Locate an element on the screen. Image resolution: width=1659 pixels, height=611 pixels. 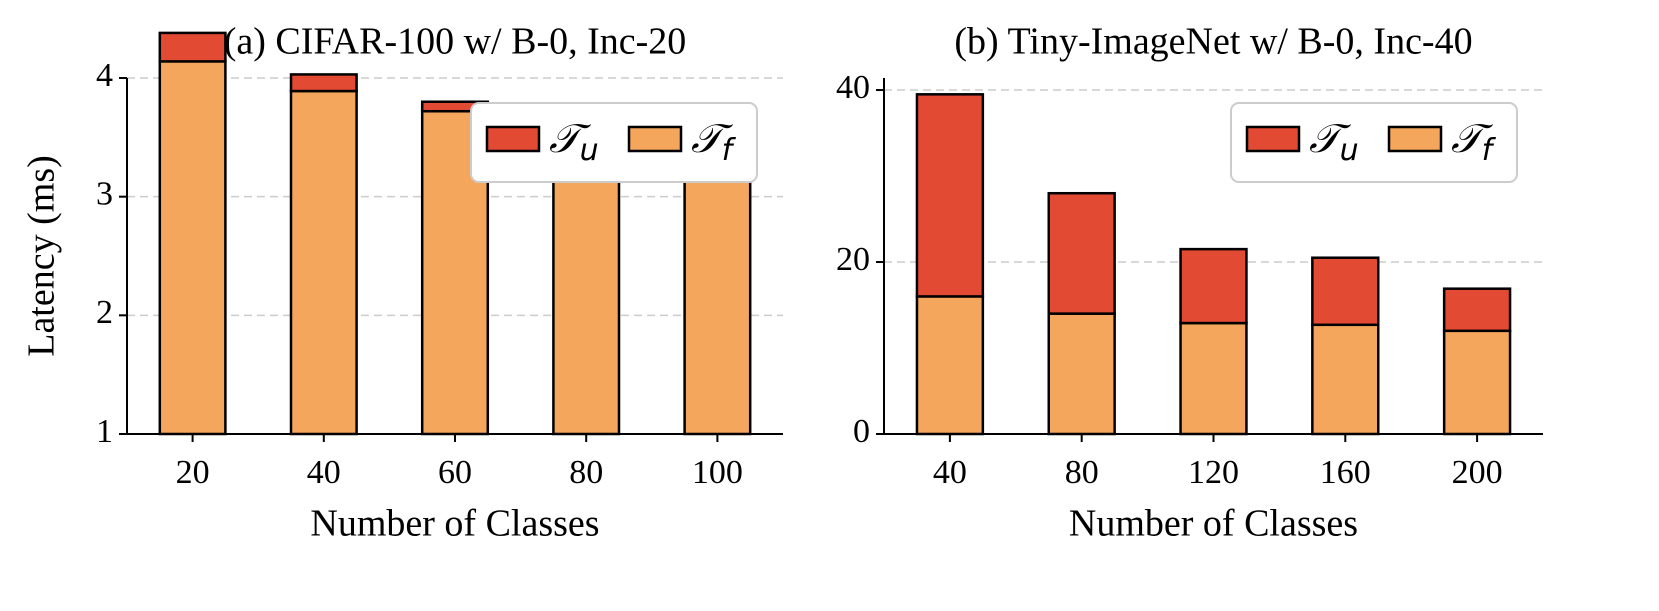
y-axis-label: Latency (ms) is located at coordinates (42, 256).